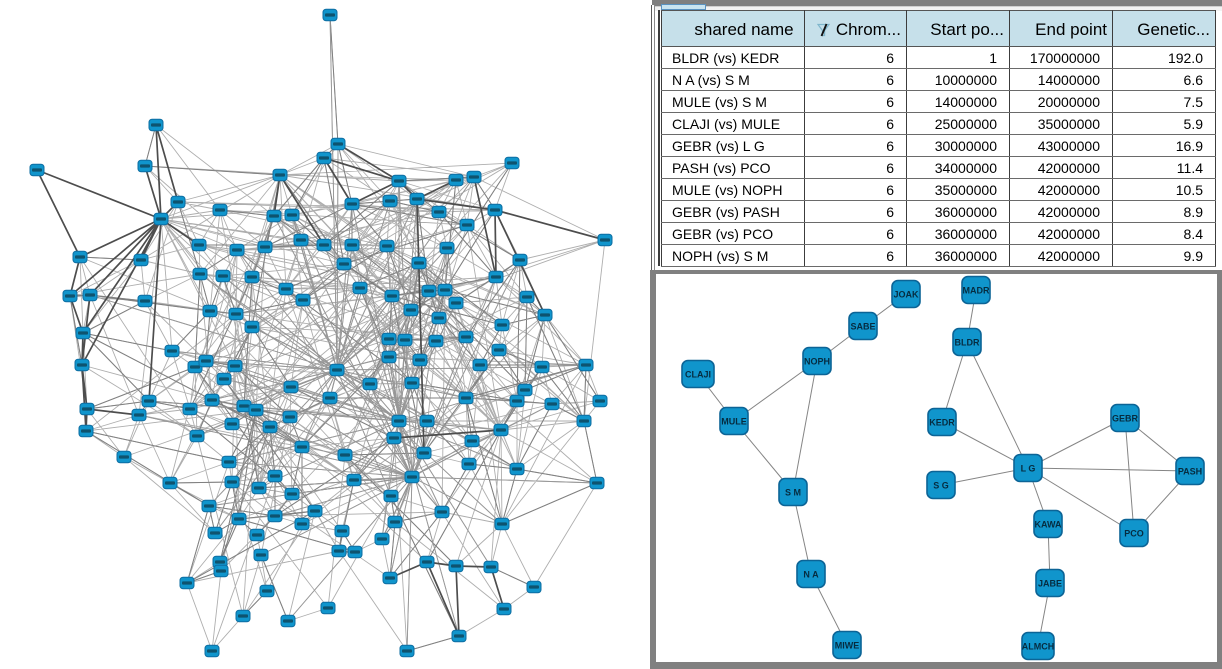 The image size is (1222, 669). I want to click on svg-text: PASH, so click(1190, 472).